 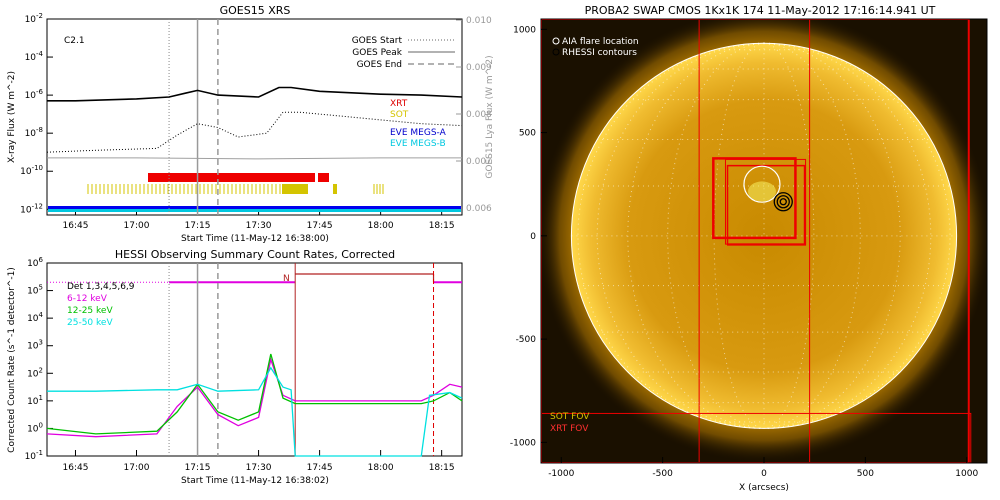 What do you see at coordinates (286, 279) in the screenshot?
I see `night-label: N` at bounding box center [286, 279].